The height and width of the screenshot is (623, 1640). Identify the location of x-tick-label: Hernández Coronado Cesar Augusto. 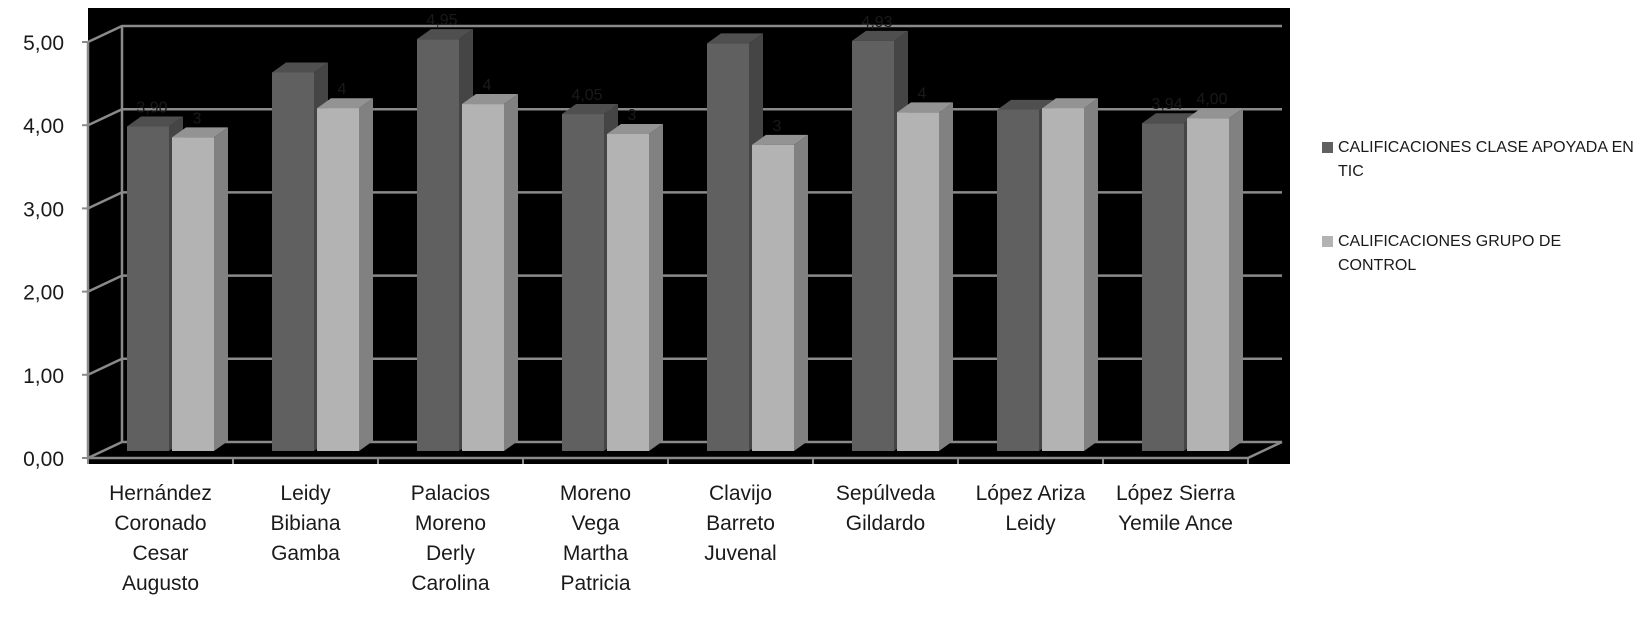
(160, 538).